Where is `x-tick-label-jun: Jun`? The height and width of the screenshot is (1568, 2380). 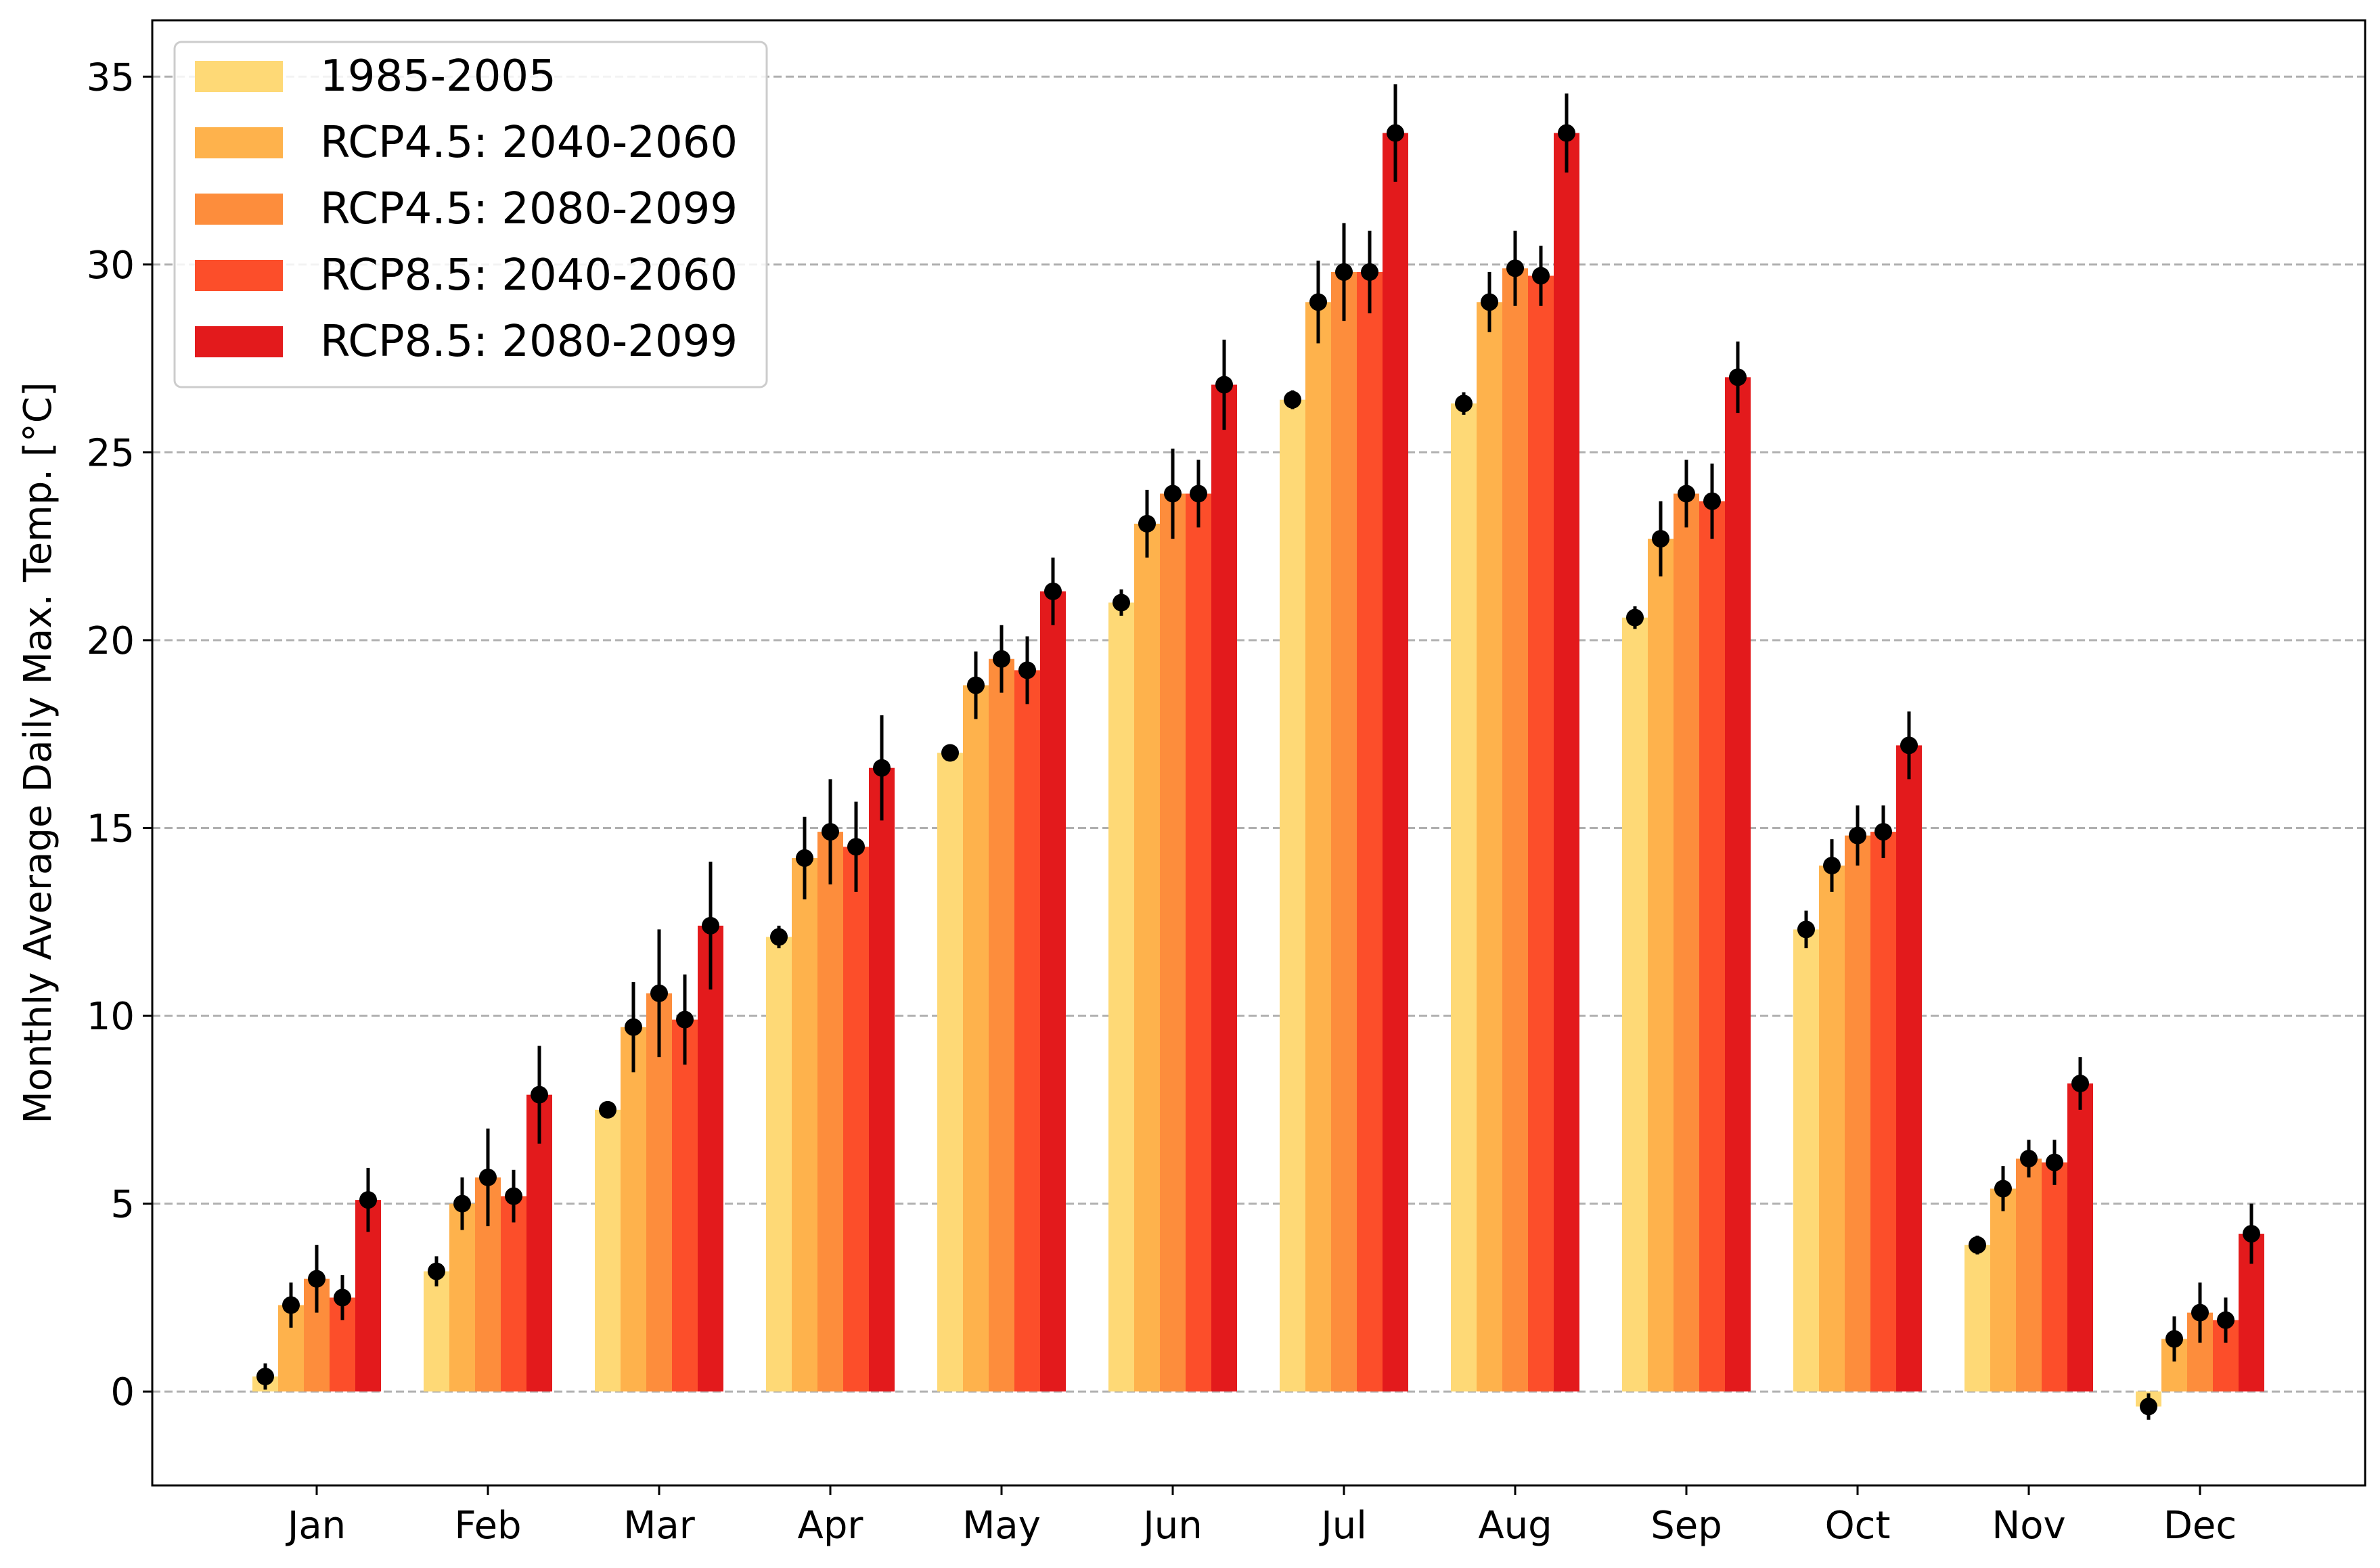
x-tick-label-jun: Jun is located at coordinates (1172, 1526).